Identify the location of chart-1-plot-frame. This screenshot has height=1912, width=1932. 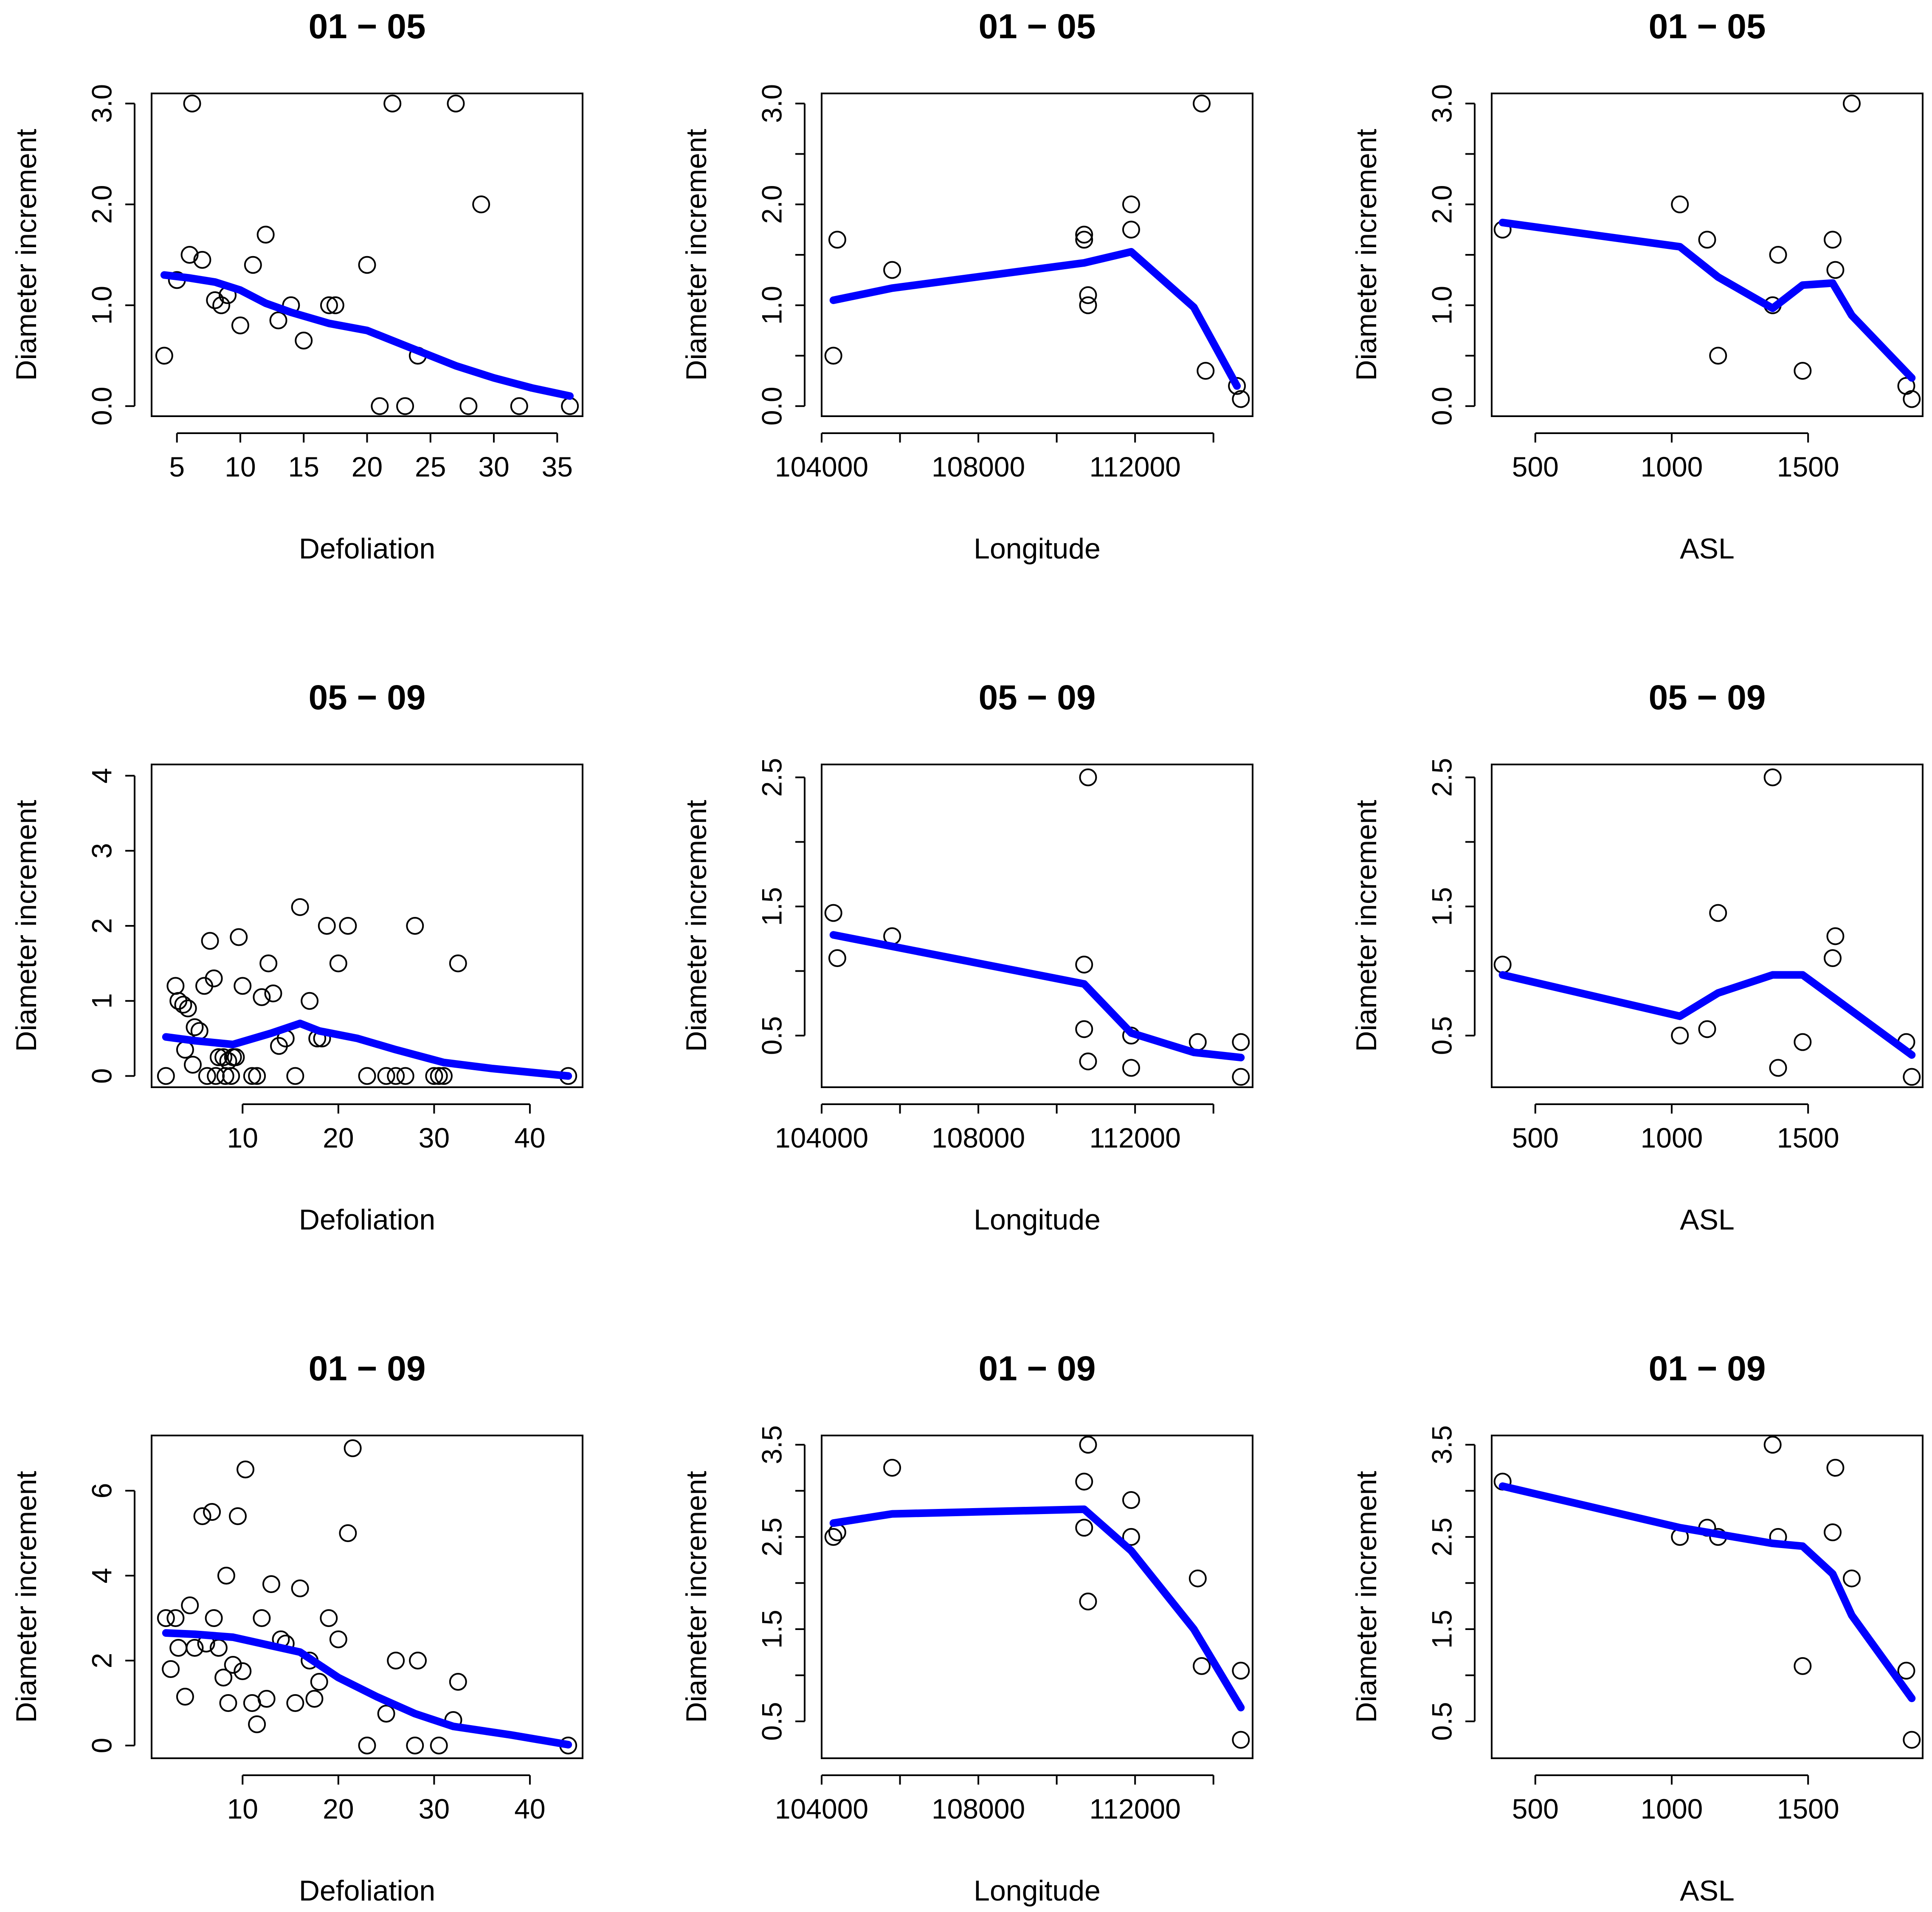
(1037, 255).